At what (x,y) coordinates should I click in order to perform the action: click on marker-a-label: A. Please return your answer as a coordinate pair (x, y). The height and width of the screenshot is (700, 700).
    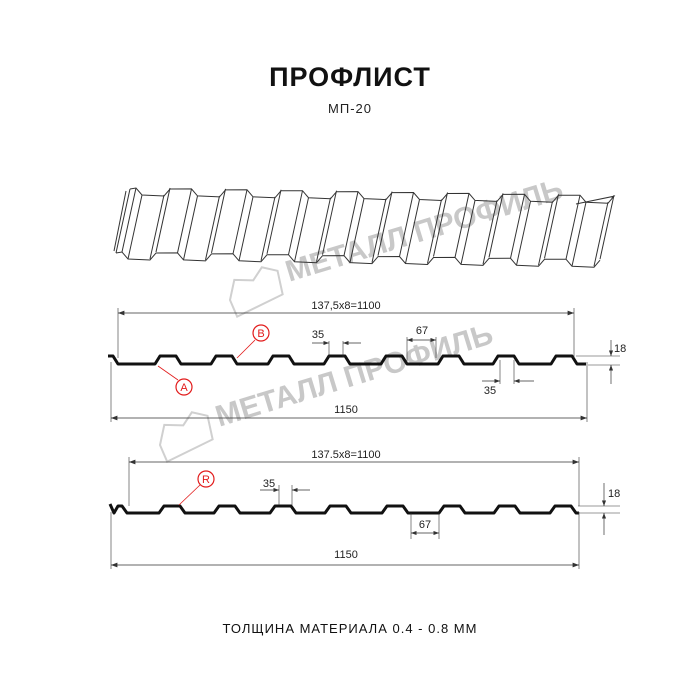
    Looking at the image, I should click on (184, 388).